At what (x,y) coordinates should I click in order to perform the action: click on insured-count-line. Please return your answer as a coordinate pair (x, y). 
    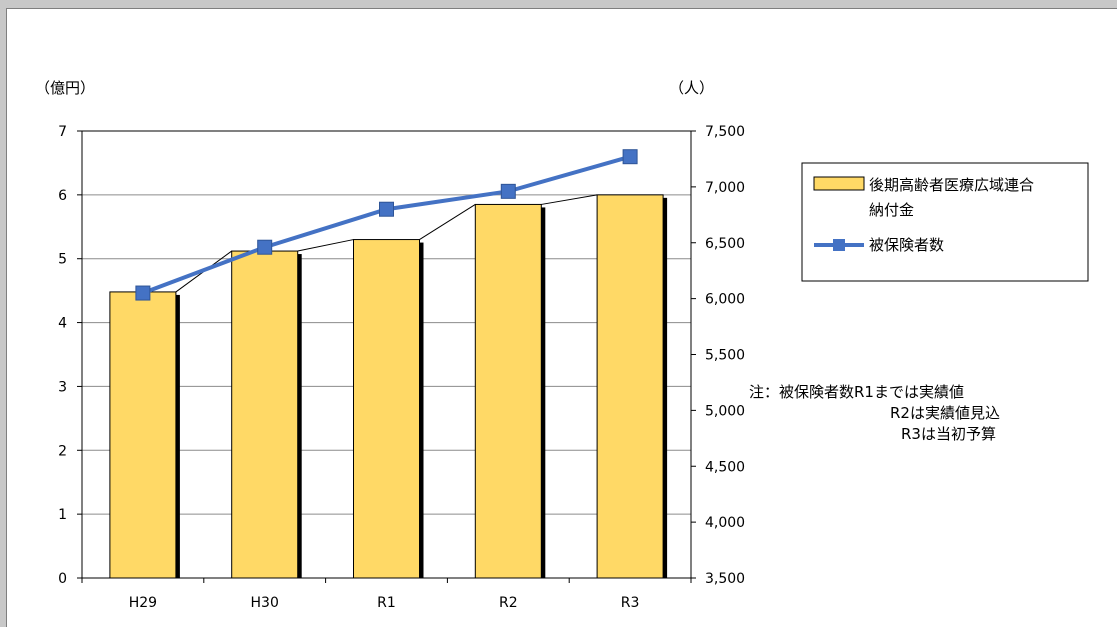
    Looking at the image, I should click on (386, 225).